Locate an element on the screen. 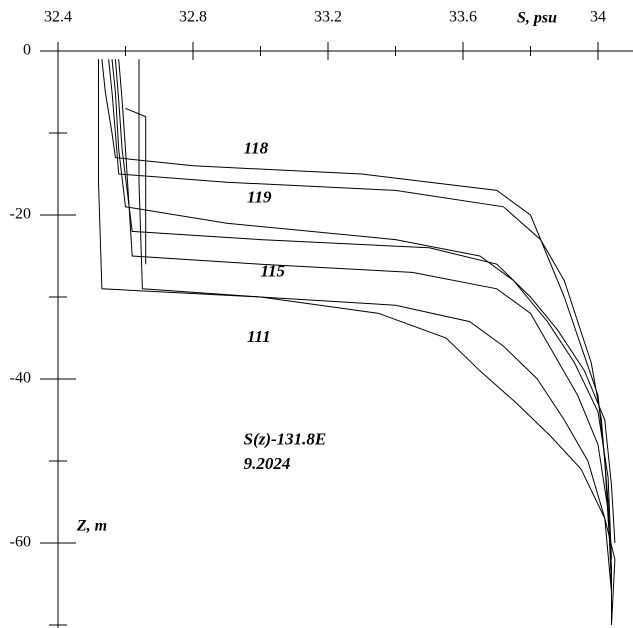 The image size is (633, 628). salinity-profile-line is located at coordinates (136, 186).